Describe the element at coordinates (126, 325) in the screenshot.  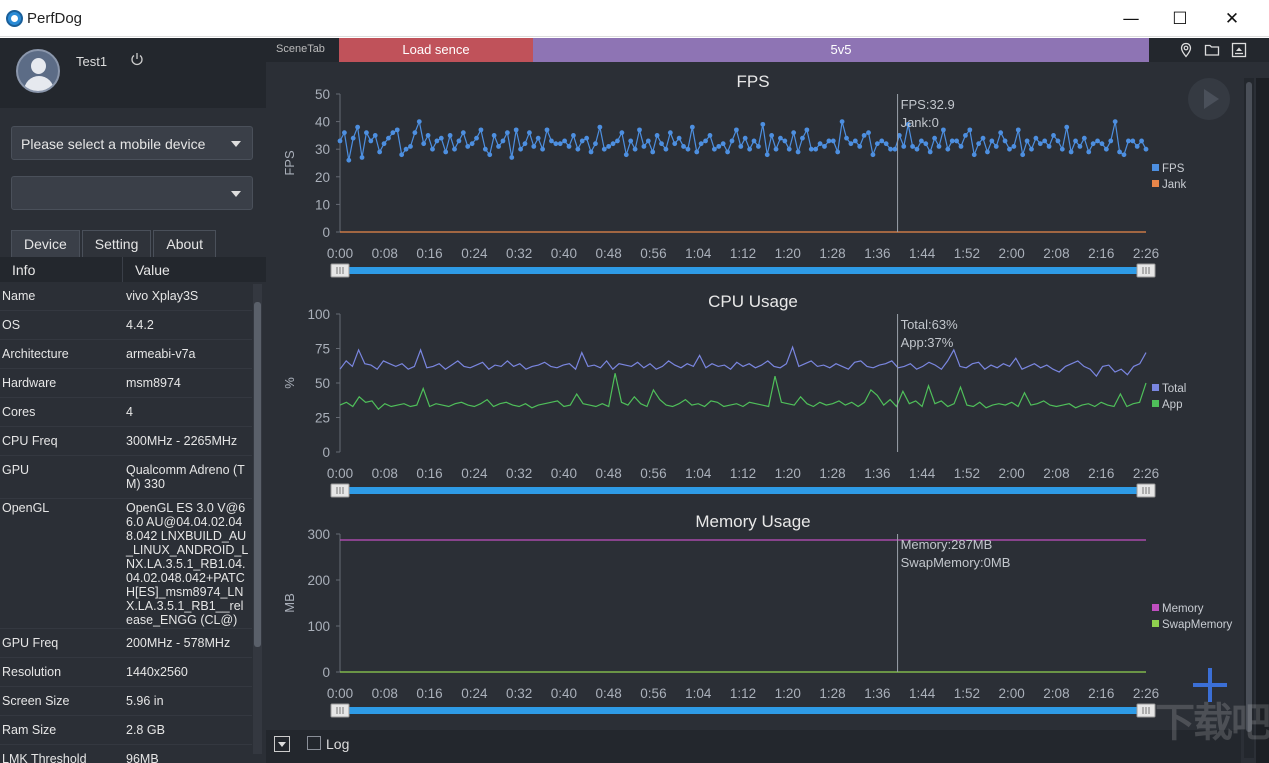
I see `info-row: OS 4.4.2` at that location.